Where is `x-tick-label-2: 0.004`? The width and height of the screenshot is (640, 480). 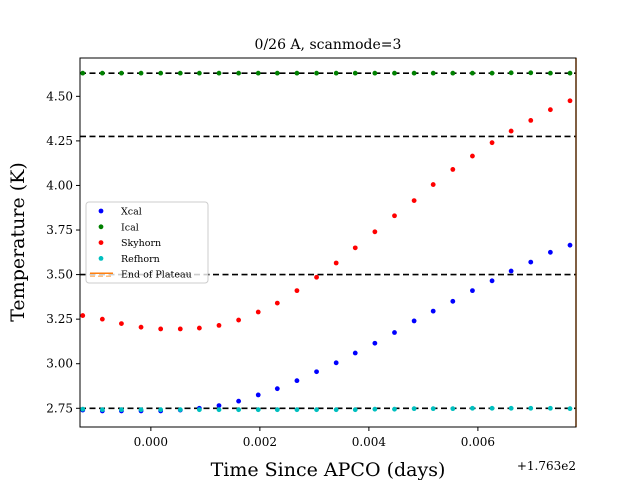
x-tick-label-2: 0.004 is located at coordinates (369, 442).